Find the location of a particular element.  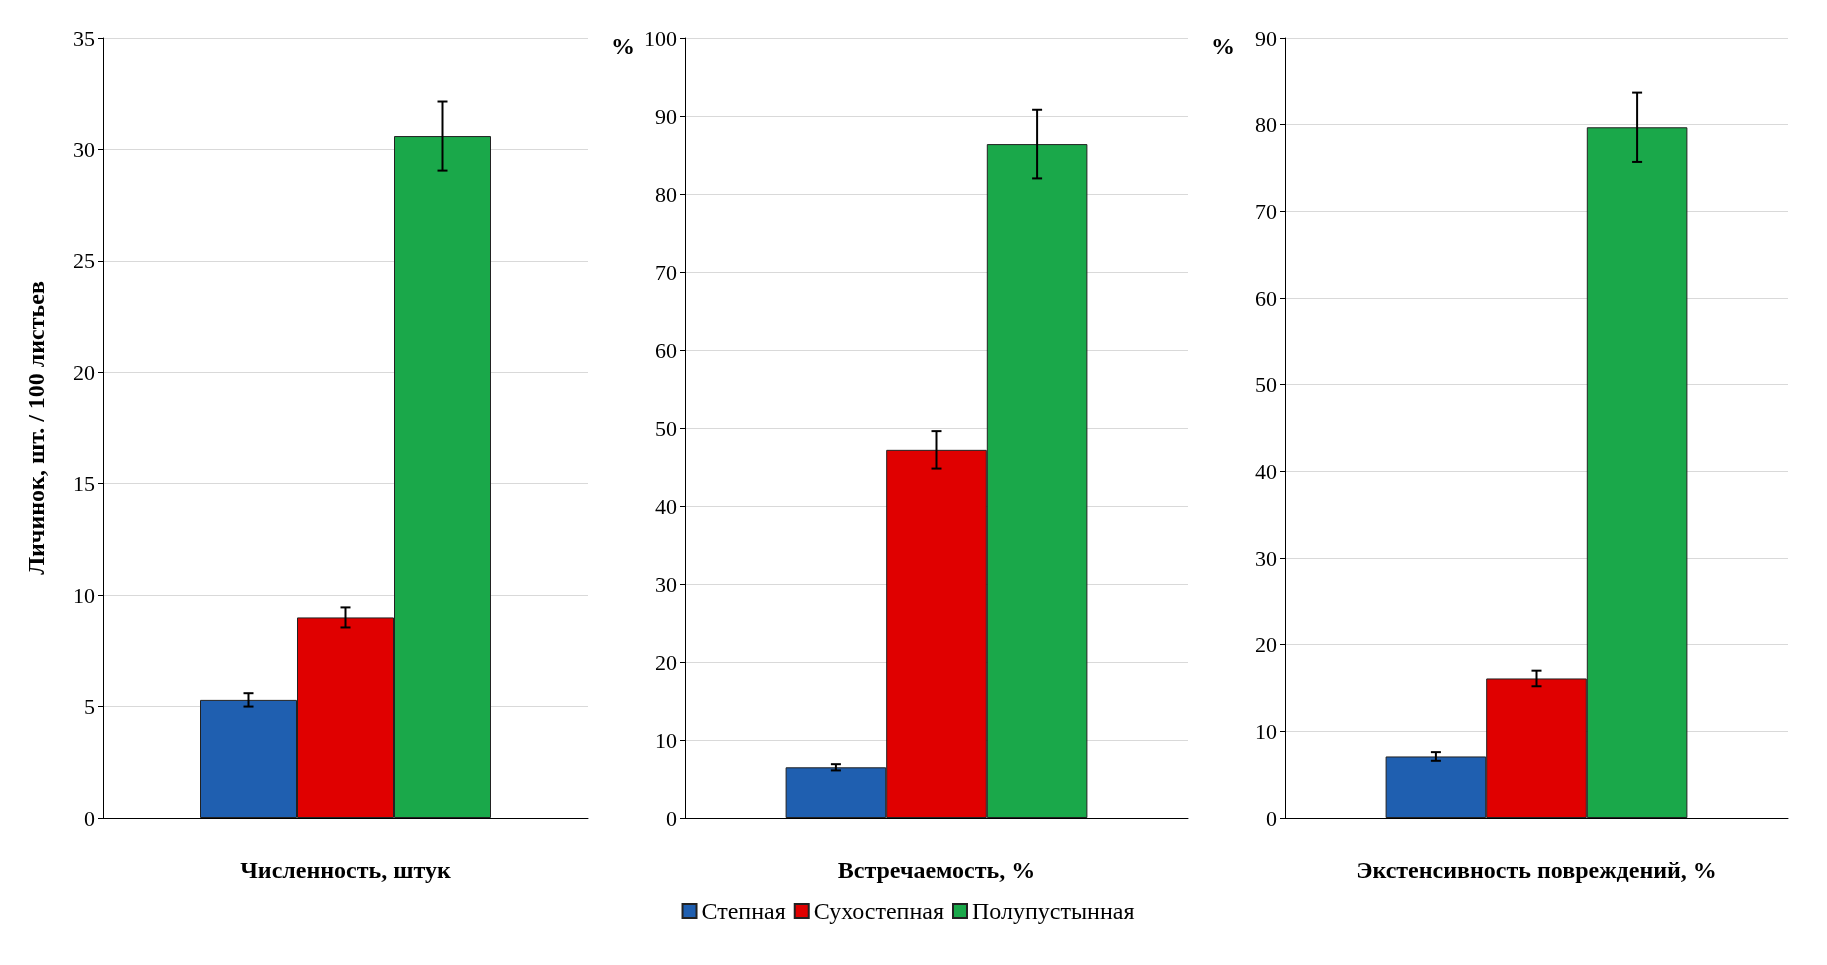

y-tick-label: 100 is located at coordinates (660, 38).